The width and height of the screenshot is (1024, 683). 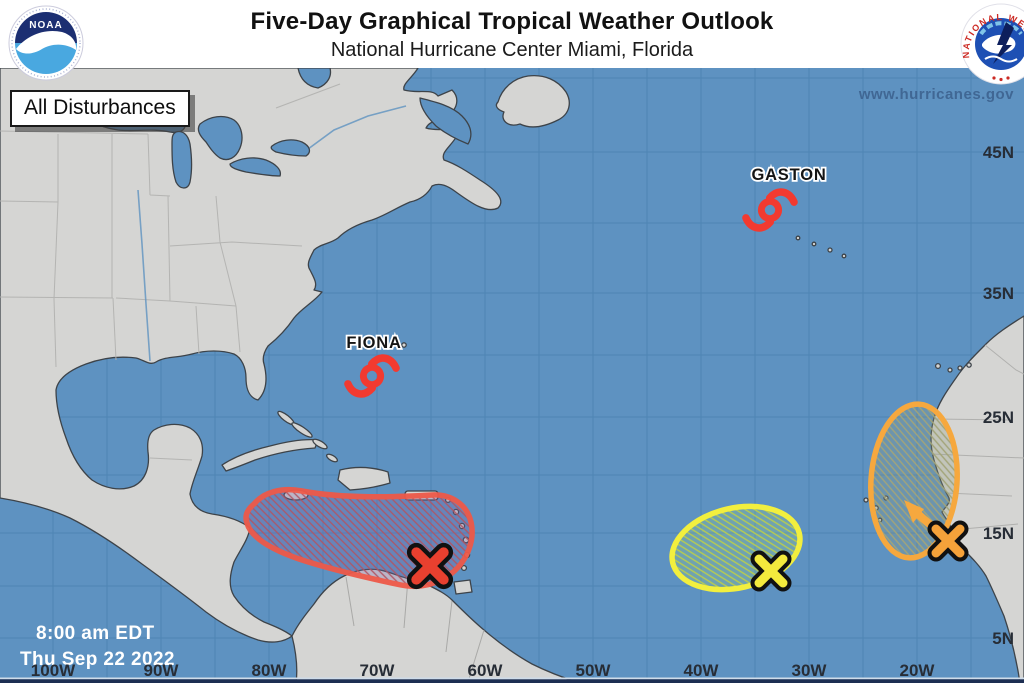 I want to click on lon-label-100w: 100W, so click(x=53, y=670).